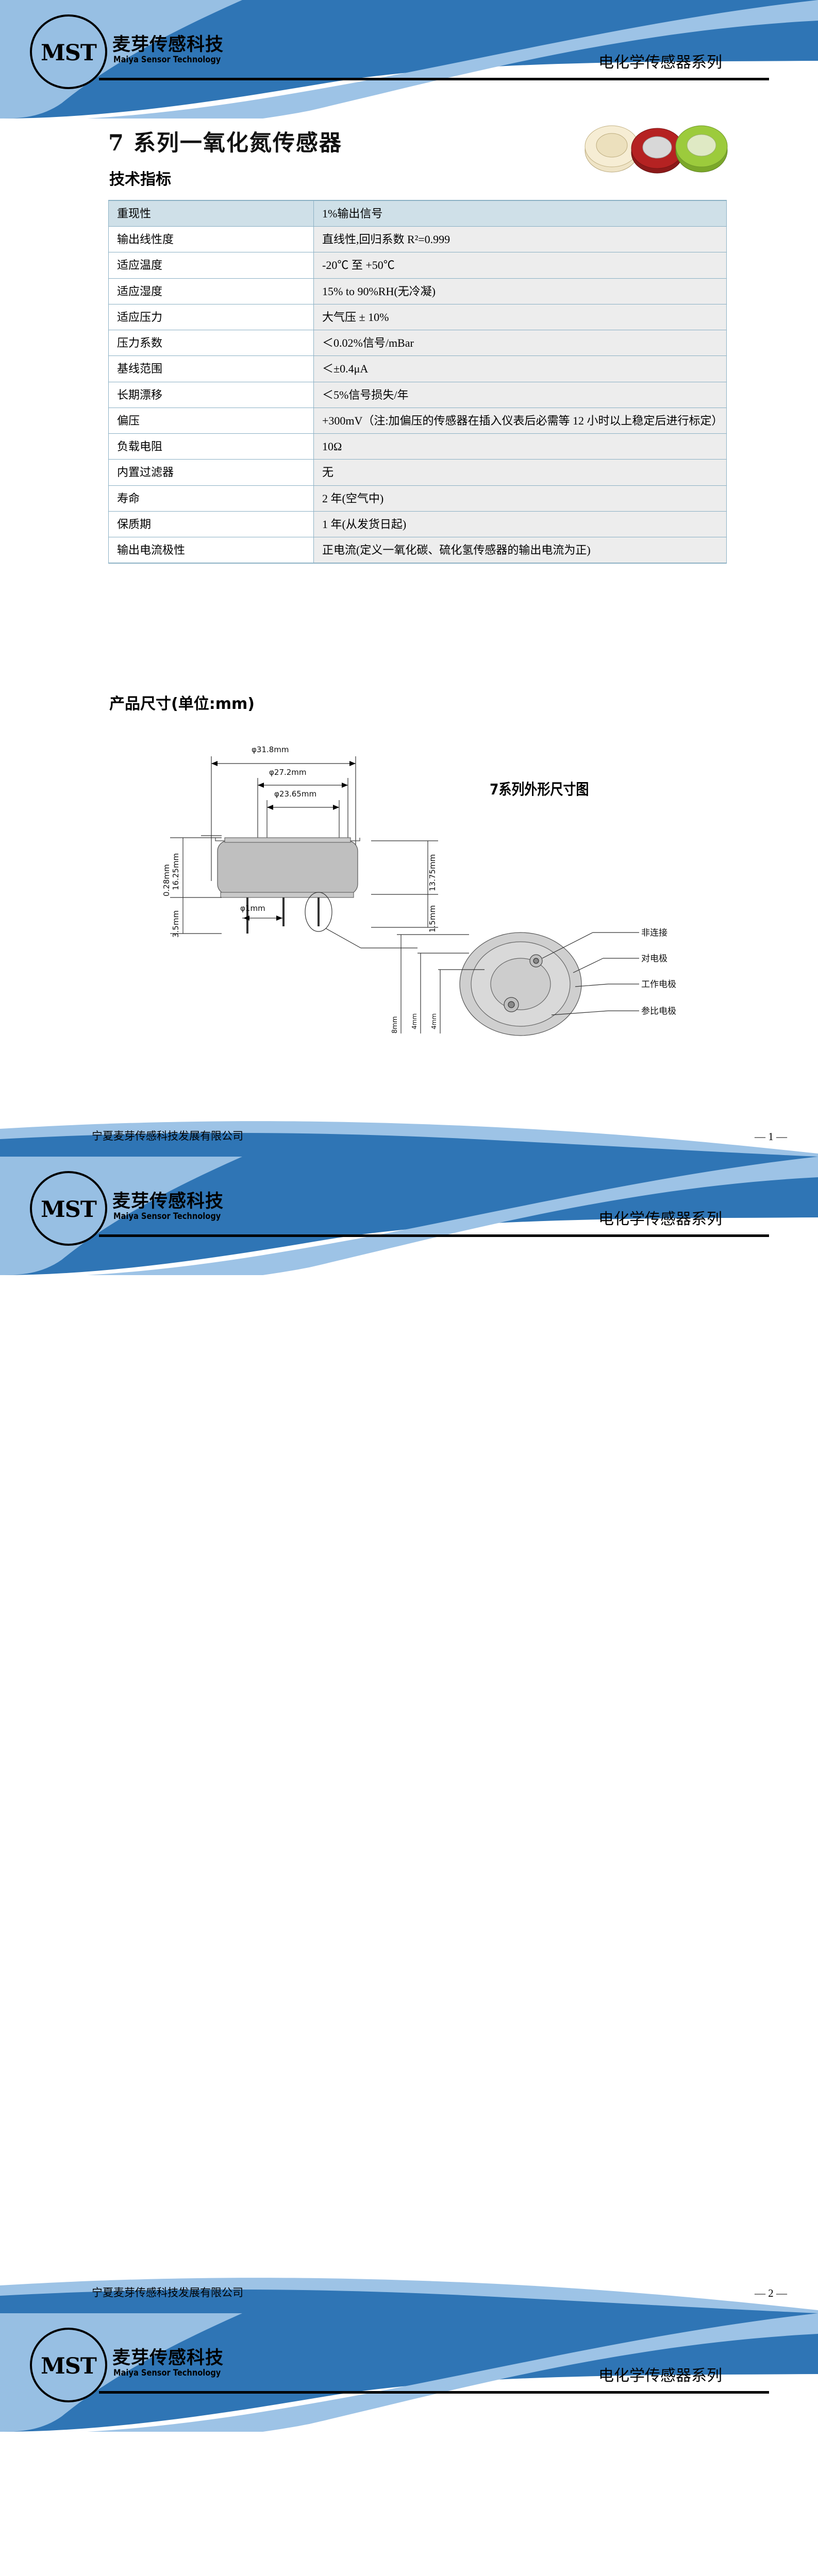 The width and height of the screenshot is (818, 2576). Describe the element at coordinates (409, 1136) in the screenshot. I see `page-footer-decoration` at that location.